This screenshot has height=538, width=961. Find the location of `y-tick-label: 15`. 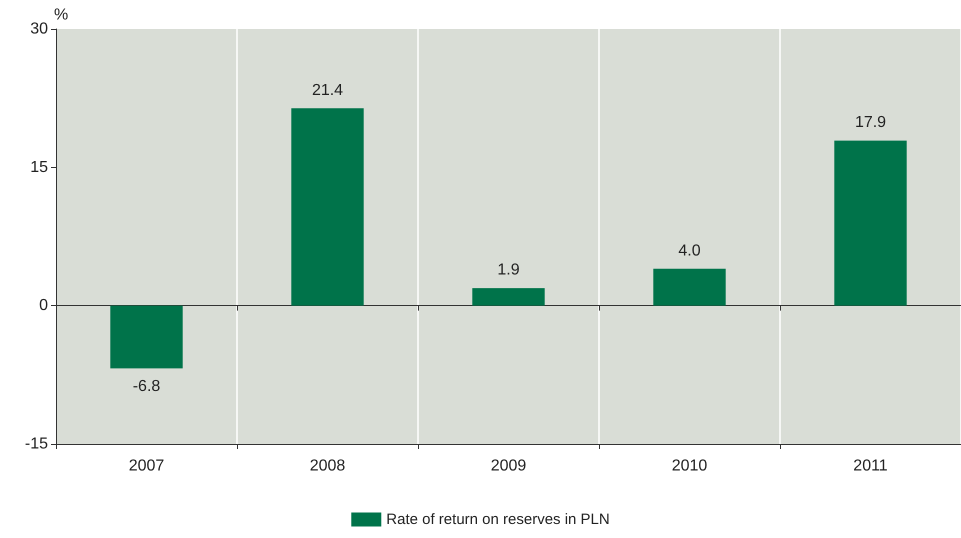

y-tick-label: 15 is located at coordinates (39, 167).